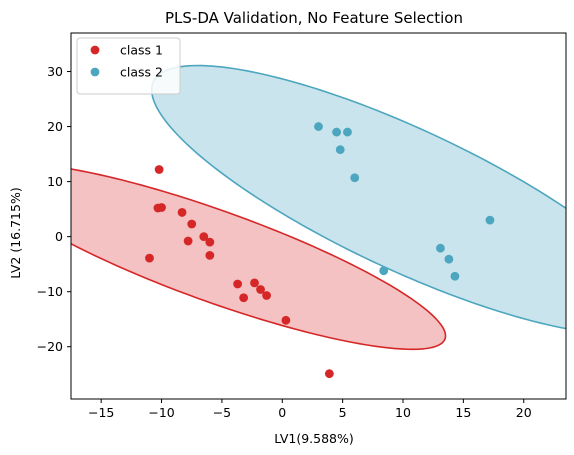 This screenshot has width=574, height=455. Describe the element at coordinates (101, 412) in the screenshot. I see `x-tick-label: −15` at that location.